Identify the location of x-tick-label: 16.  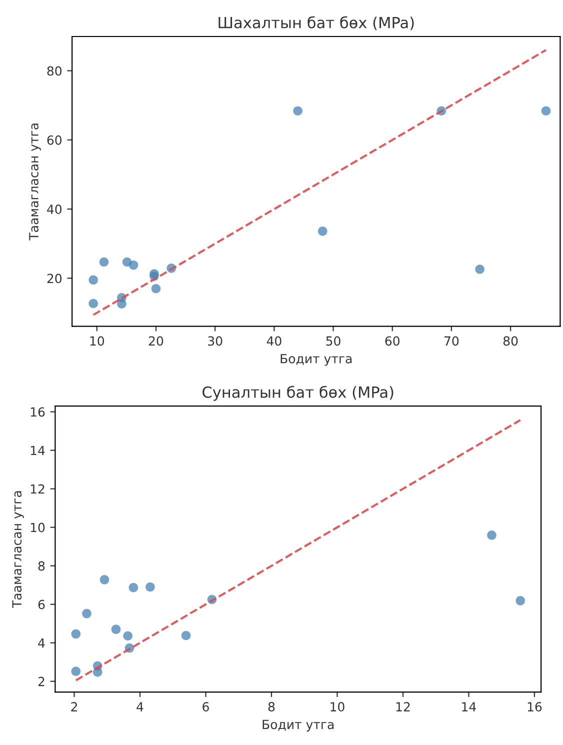
(535, 707).